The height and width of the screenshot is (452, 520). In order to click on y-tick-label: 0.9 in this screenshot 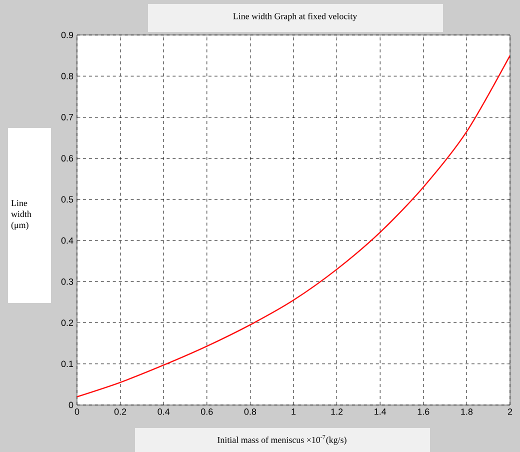, I will do `click(67, 35)`.